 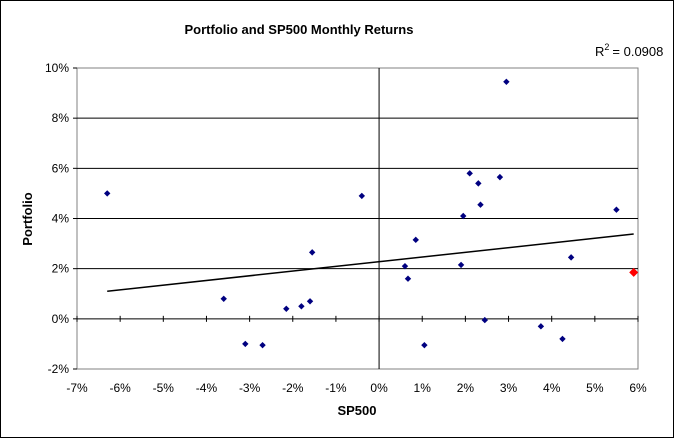 What do you see at coordinates (250, 388) in the screenshot?
I see `x-tick-label: -3%` at bounding box center [250, 388].